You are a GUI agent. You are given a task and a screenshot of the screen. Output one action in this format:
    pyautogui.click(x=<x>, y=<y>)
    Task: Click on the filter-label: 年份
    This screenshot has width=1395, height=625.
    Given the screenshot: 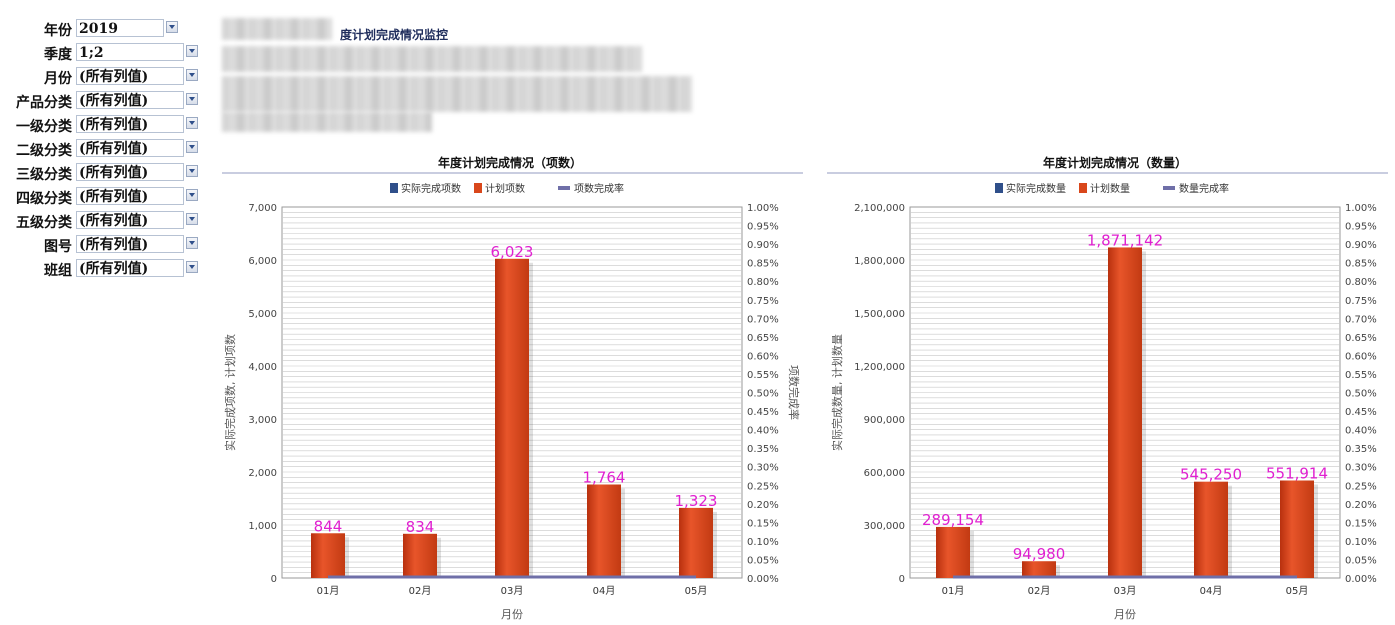 What is the action you would take?
    pyautogui.click(x=58, y=31)
    